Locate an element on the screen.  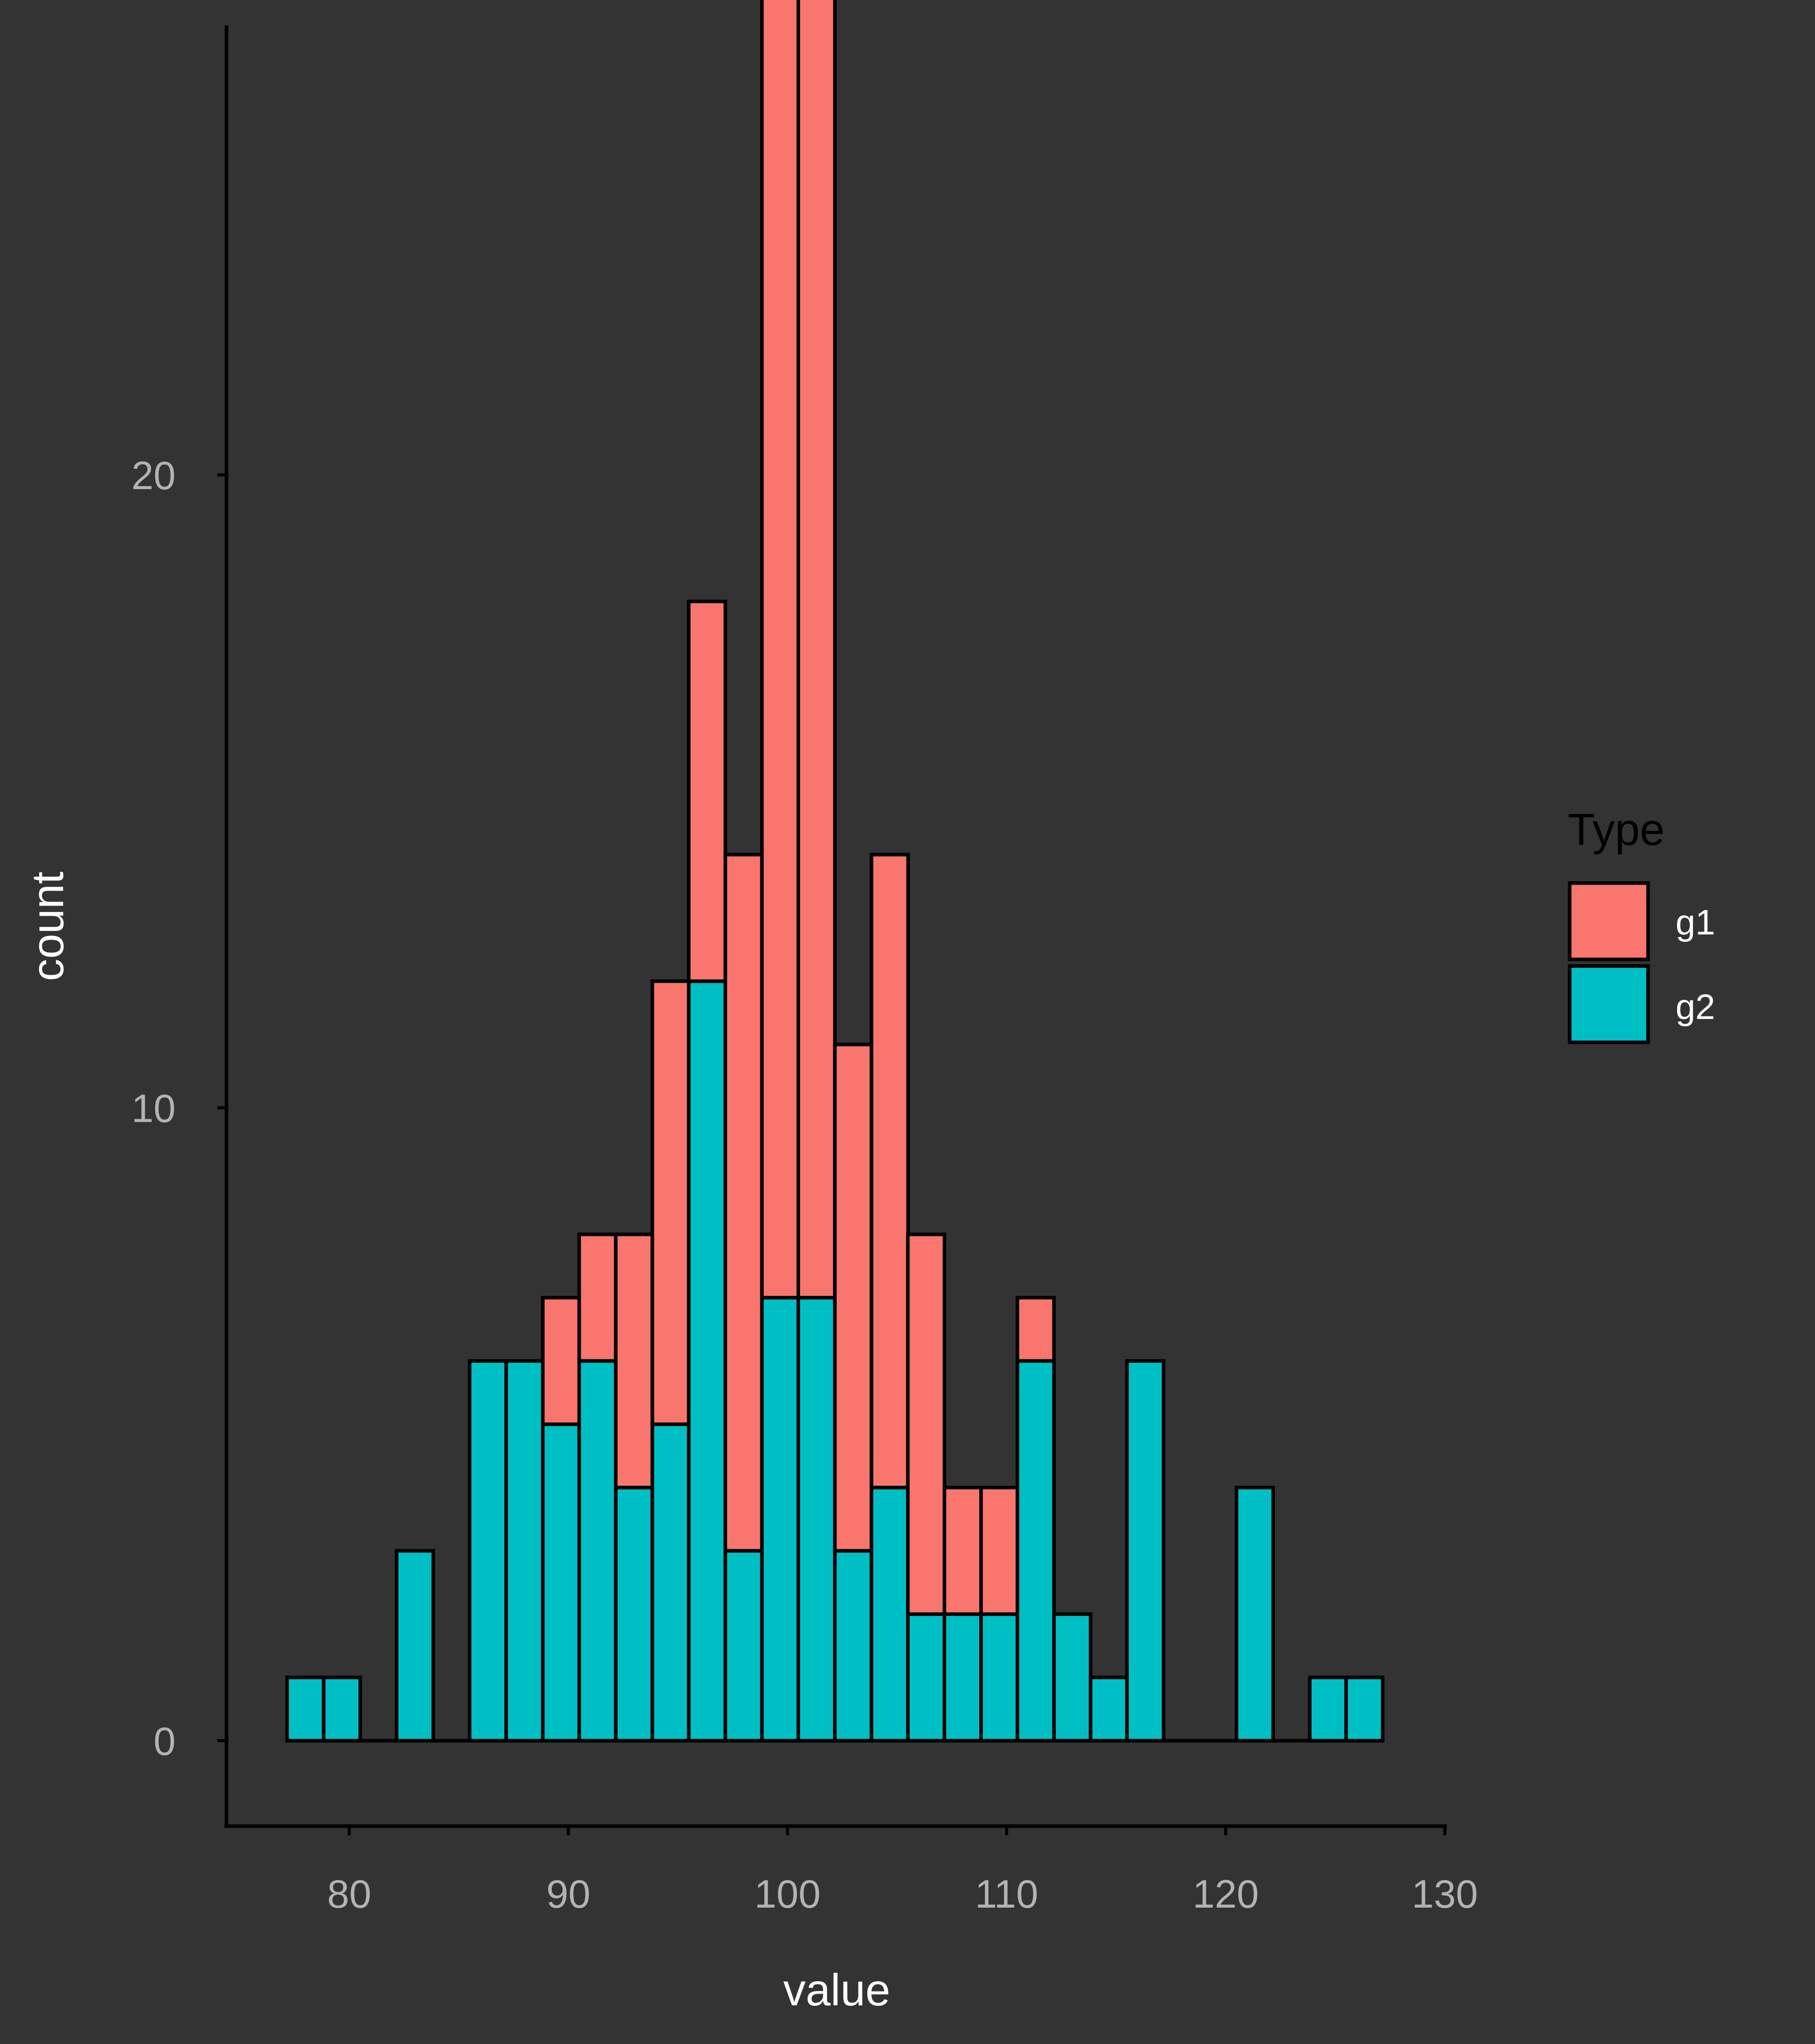
y-tick-label-2: 20 is located at coordinates (153, 475).